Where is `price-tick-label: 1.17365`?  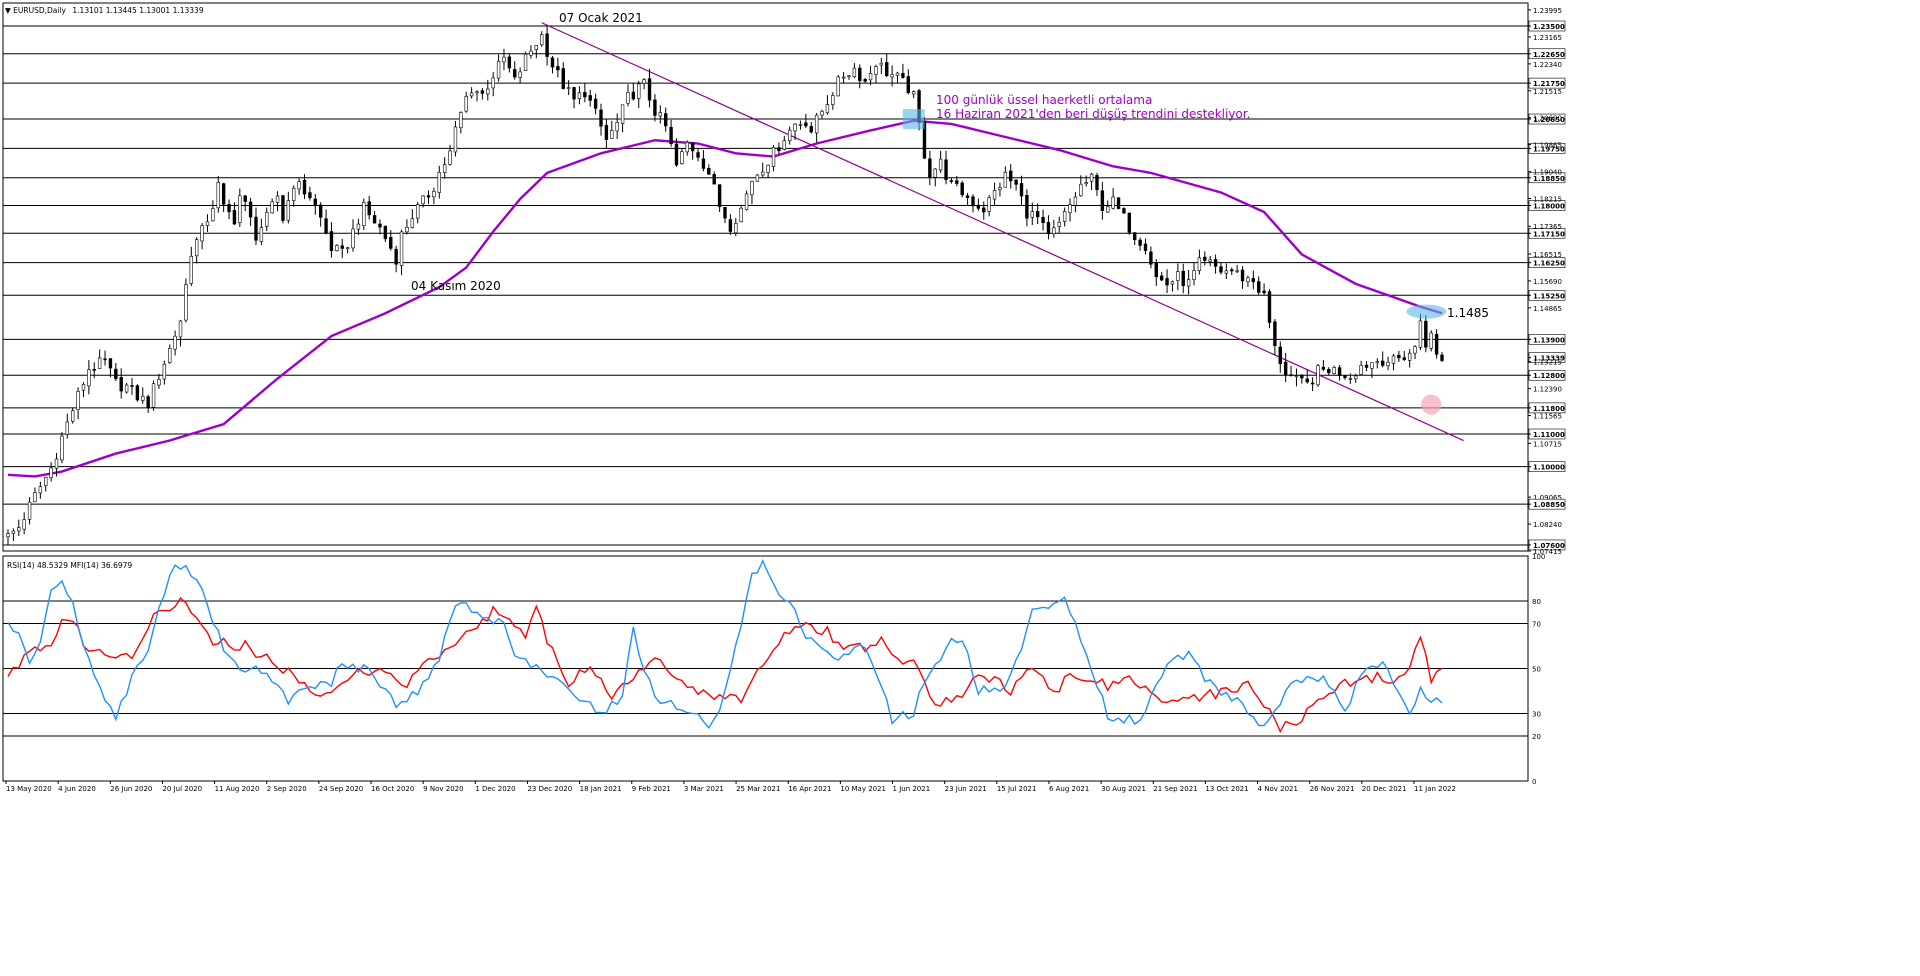 price-tick-label: 1.17365 is located at coordinates (1547, 227).